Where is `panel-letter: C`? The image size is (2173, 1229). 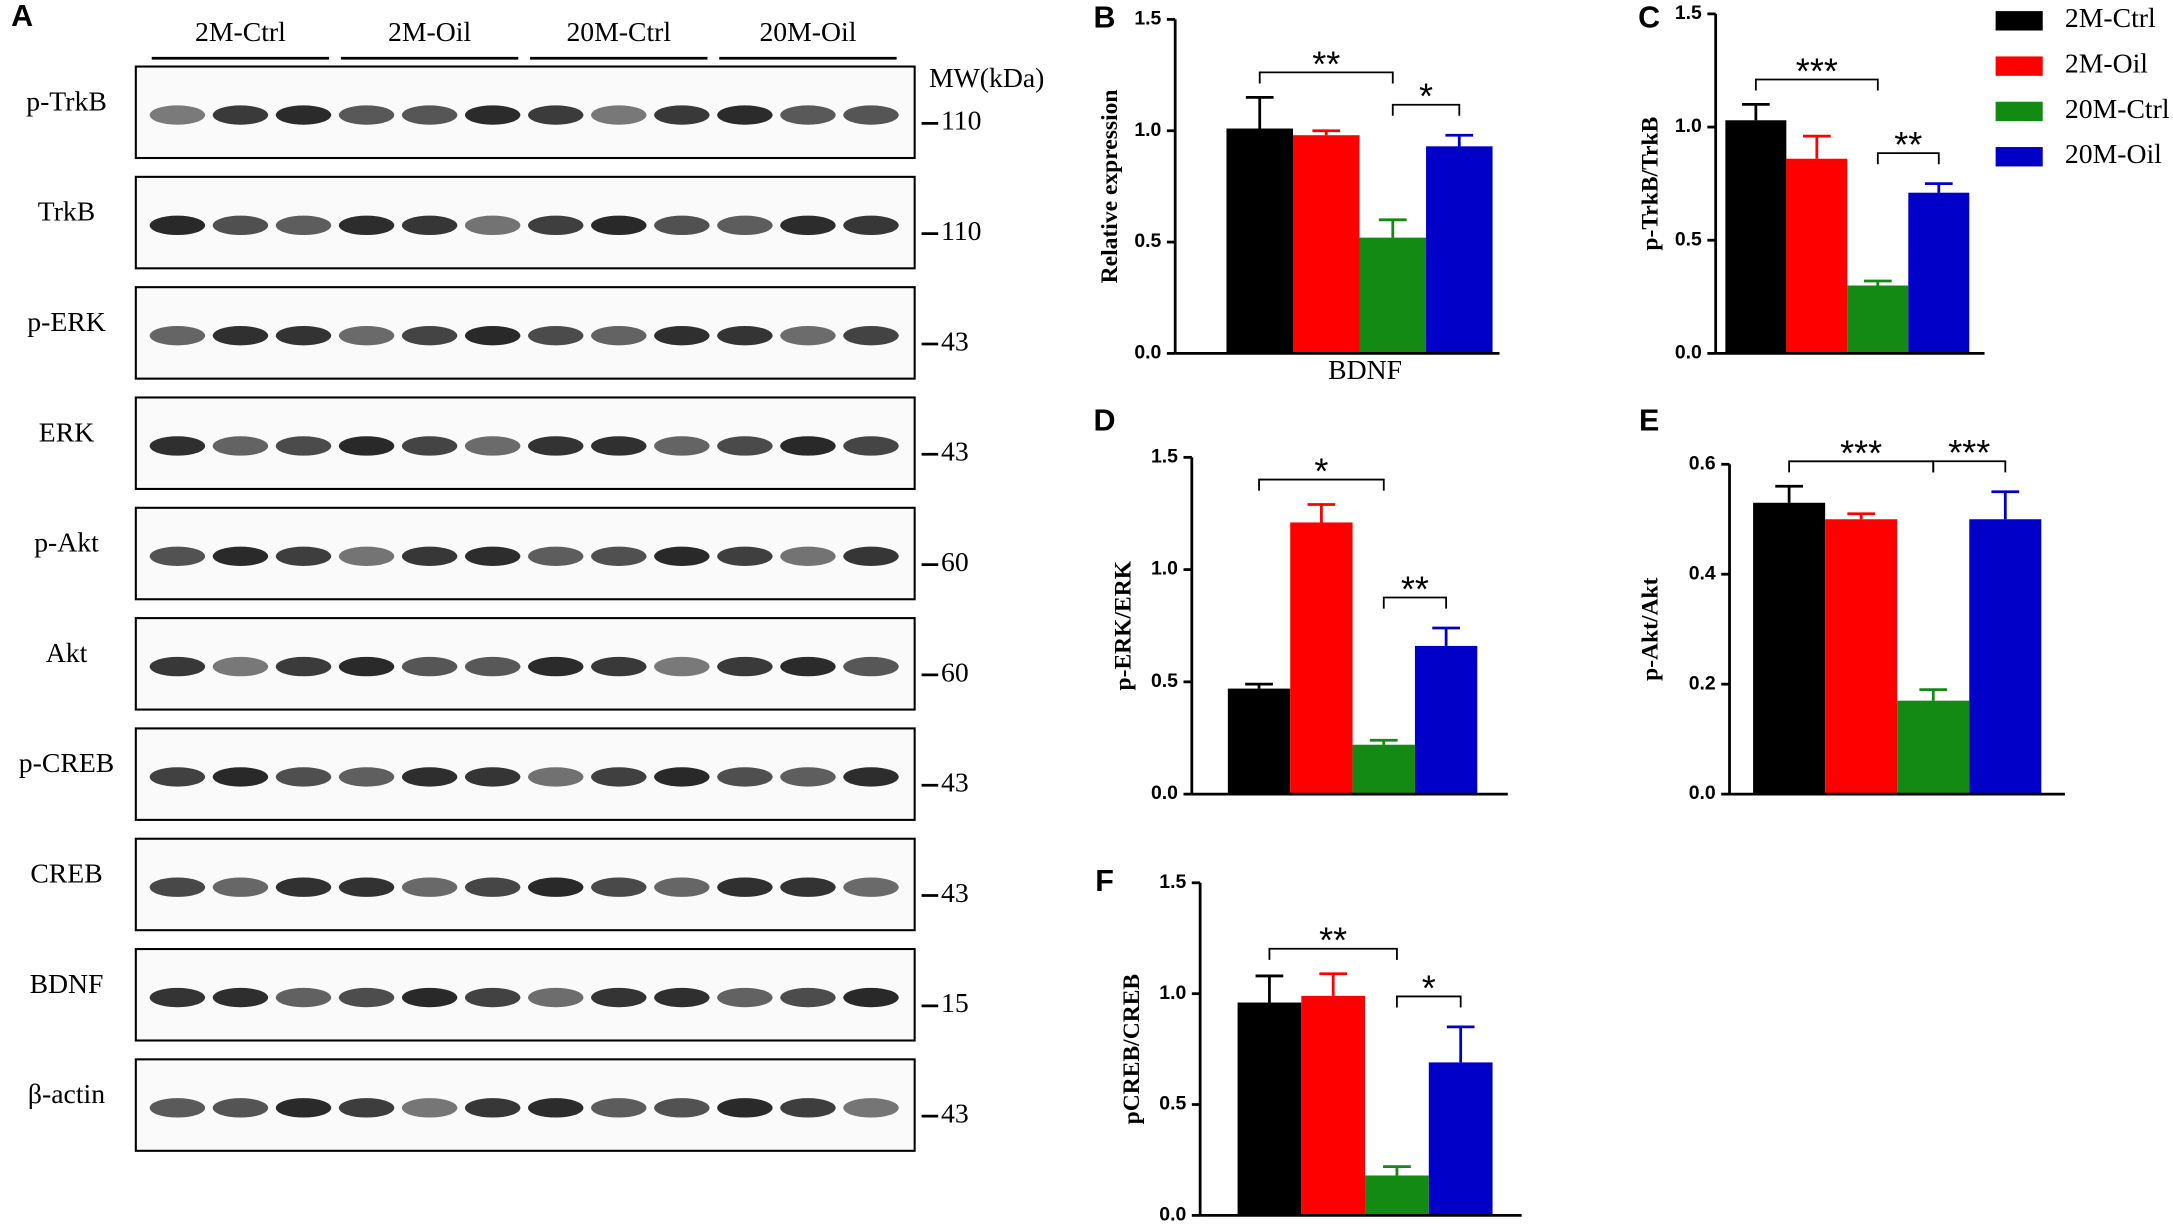
panel-letter: C is located at coordinates (1649, 17).